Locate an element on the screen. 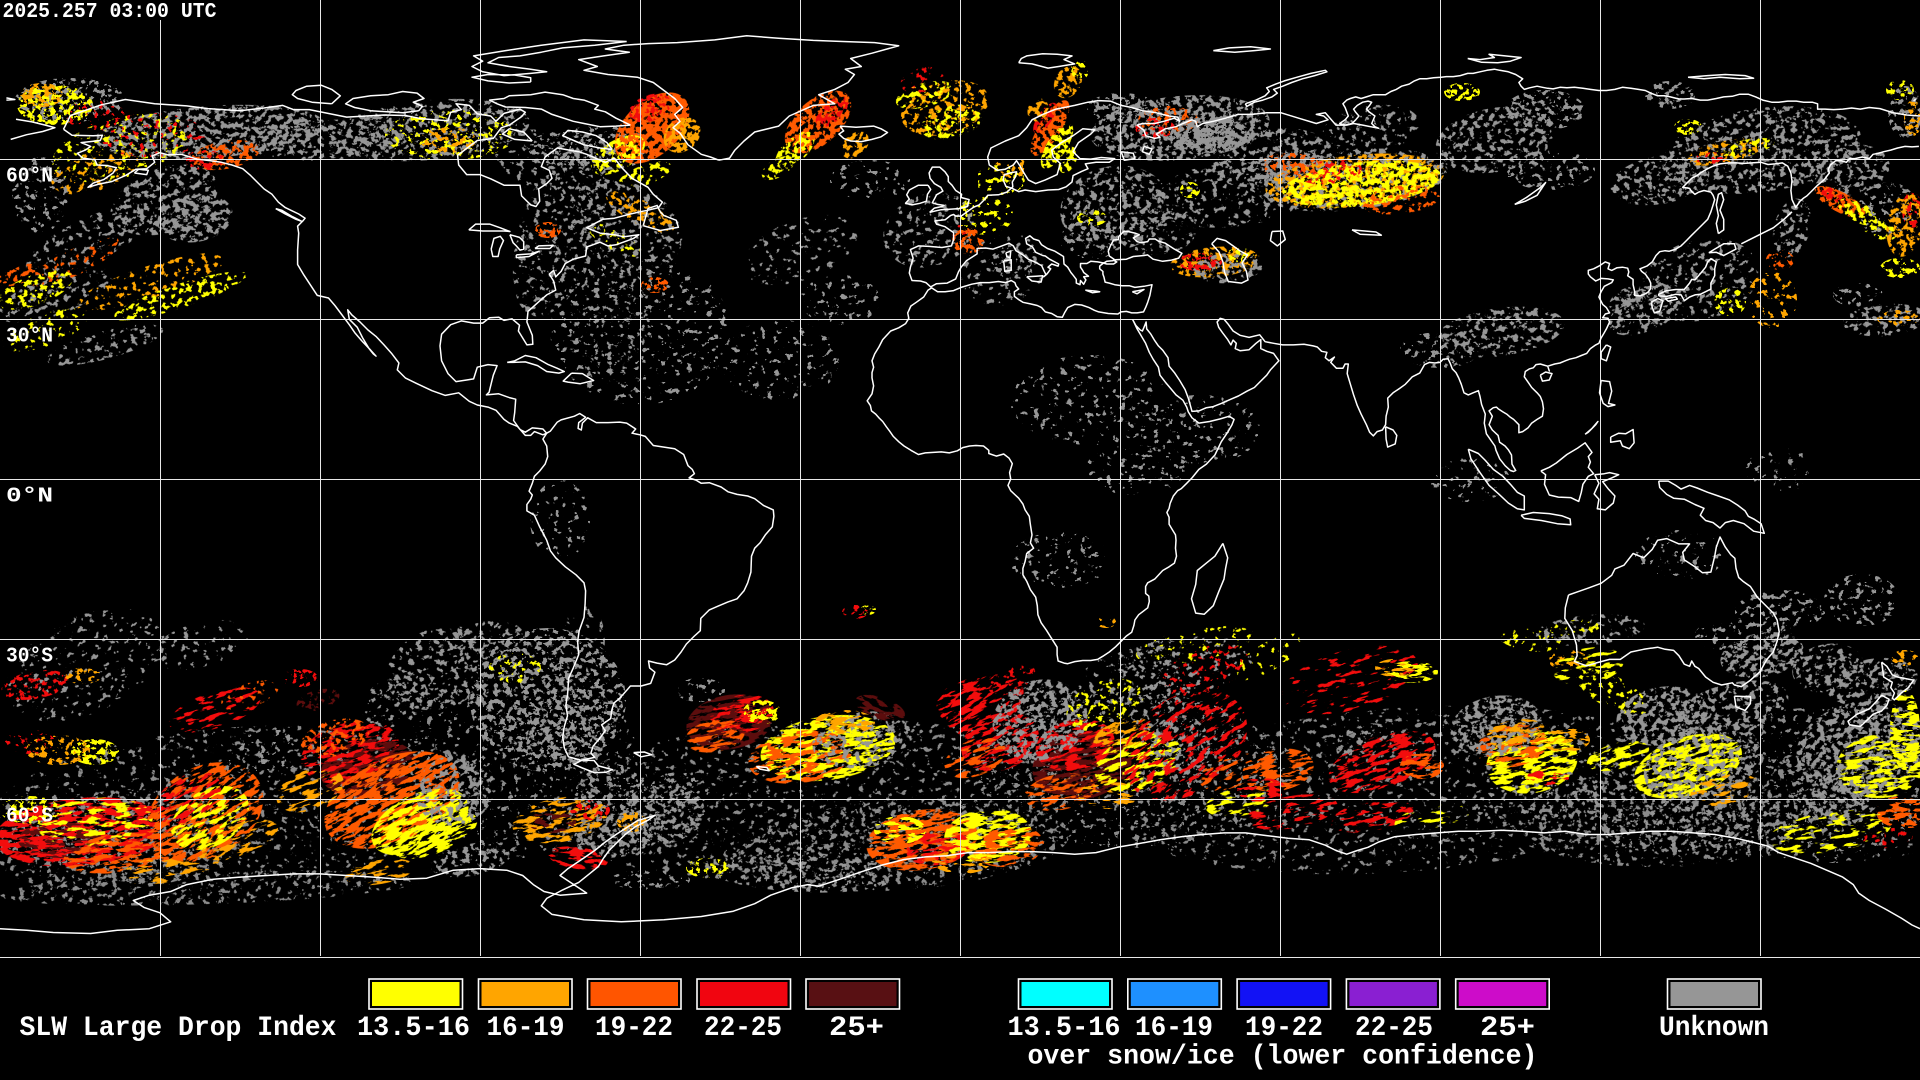 The height and width of the screenshot is (1080, 1920). svg-text: 0°N is located at coordinates (29, 497).